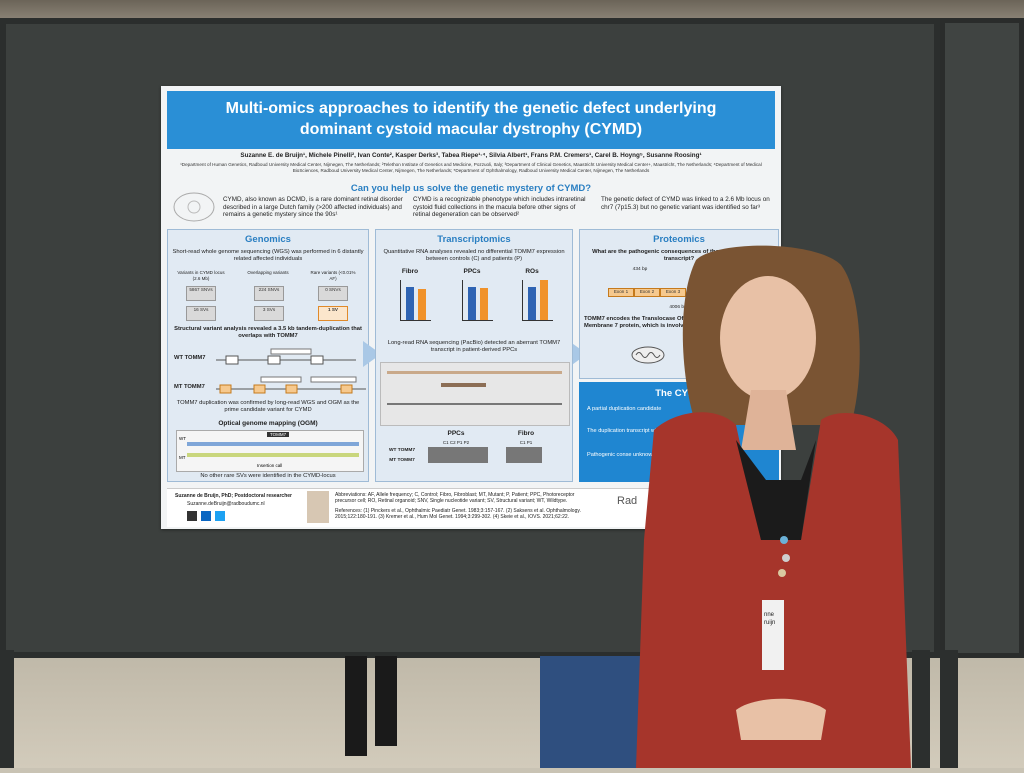 The image size is (1024, 773). I want to click on gel-lanes: C1 P1, so click(526, 442).